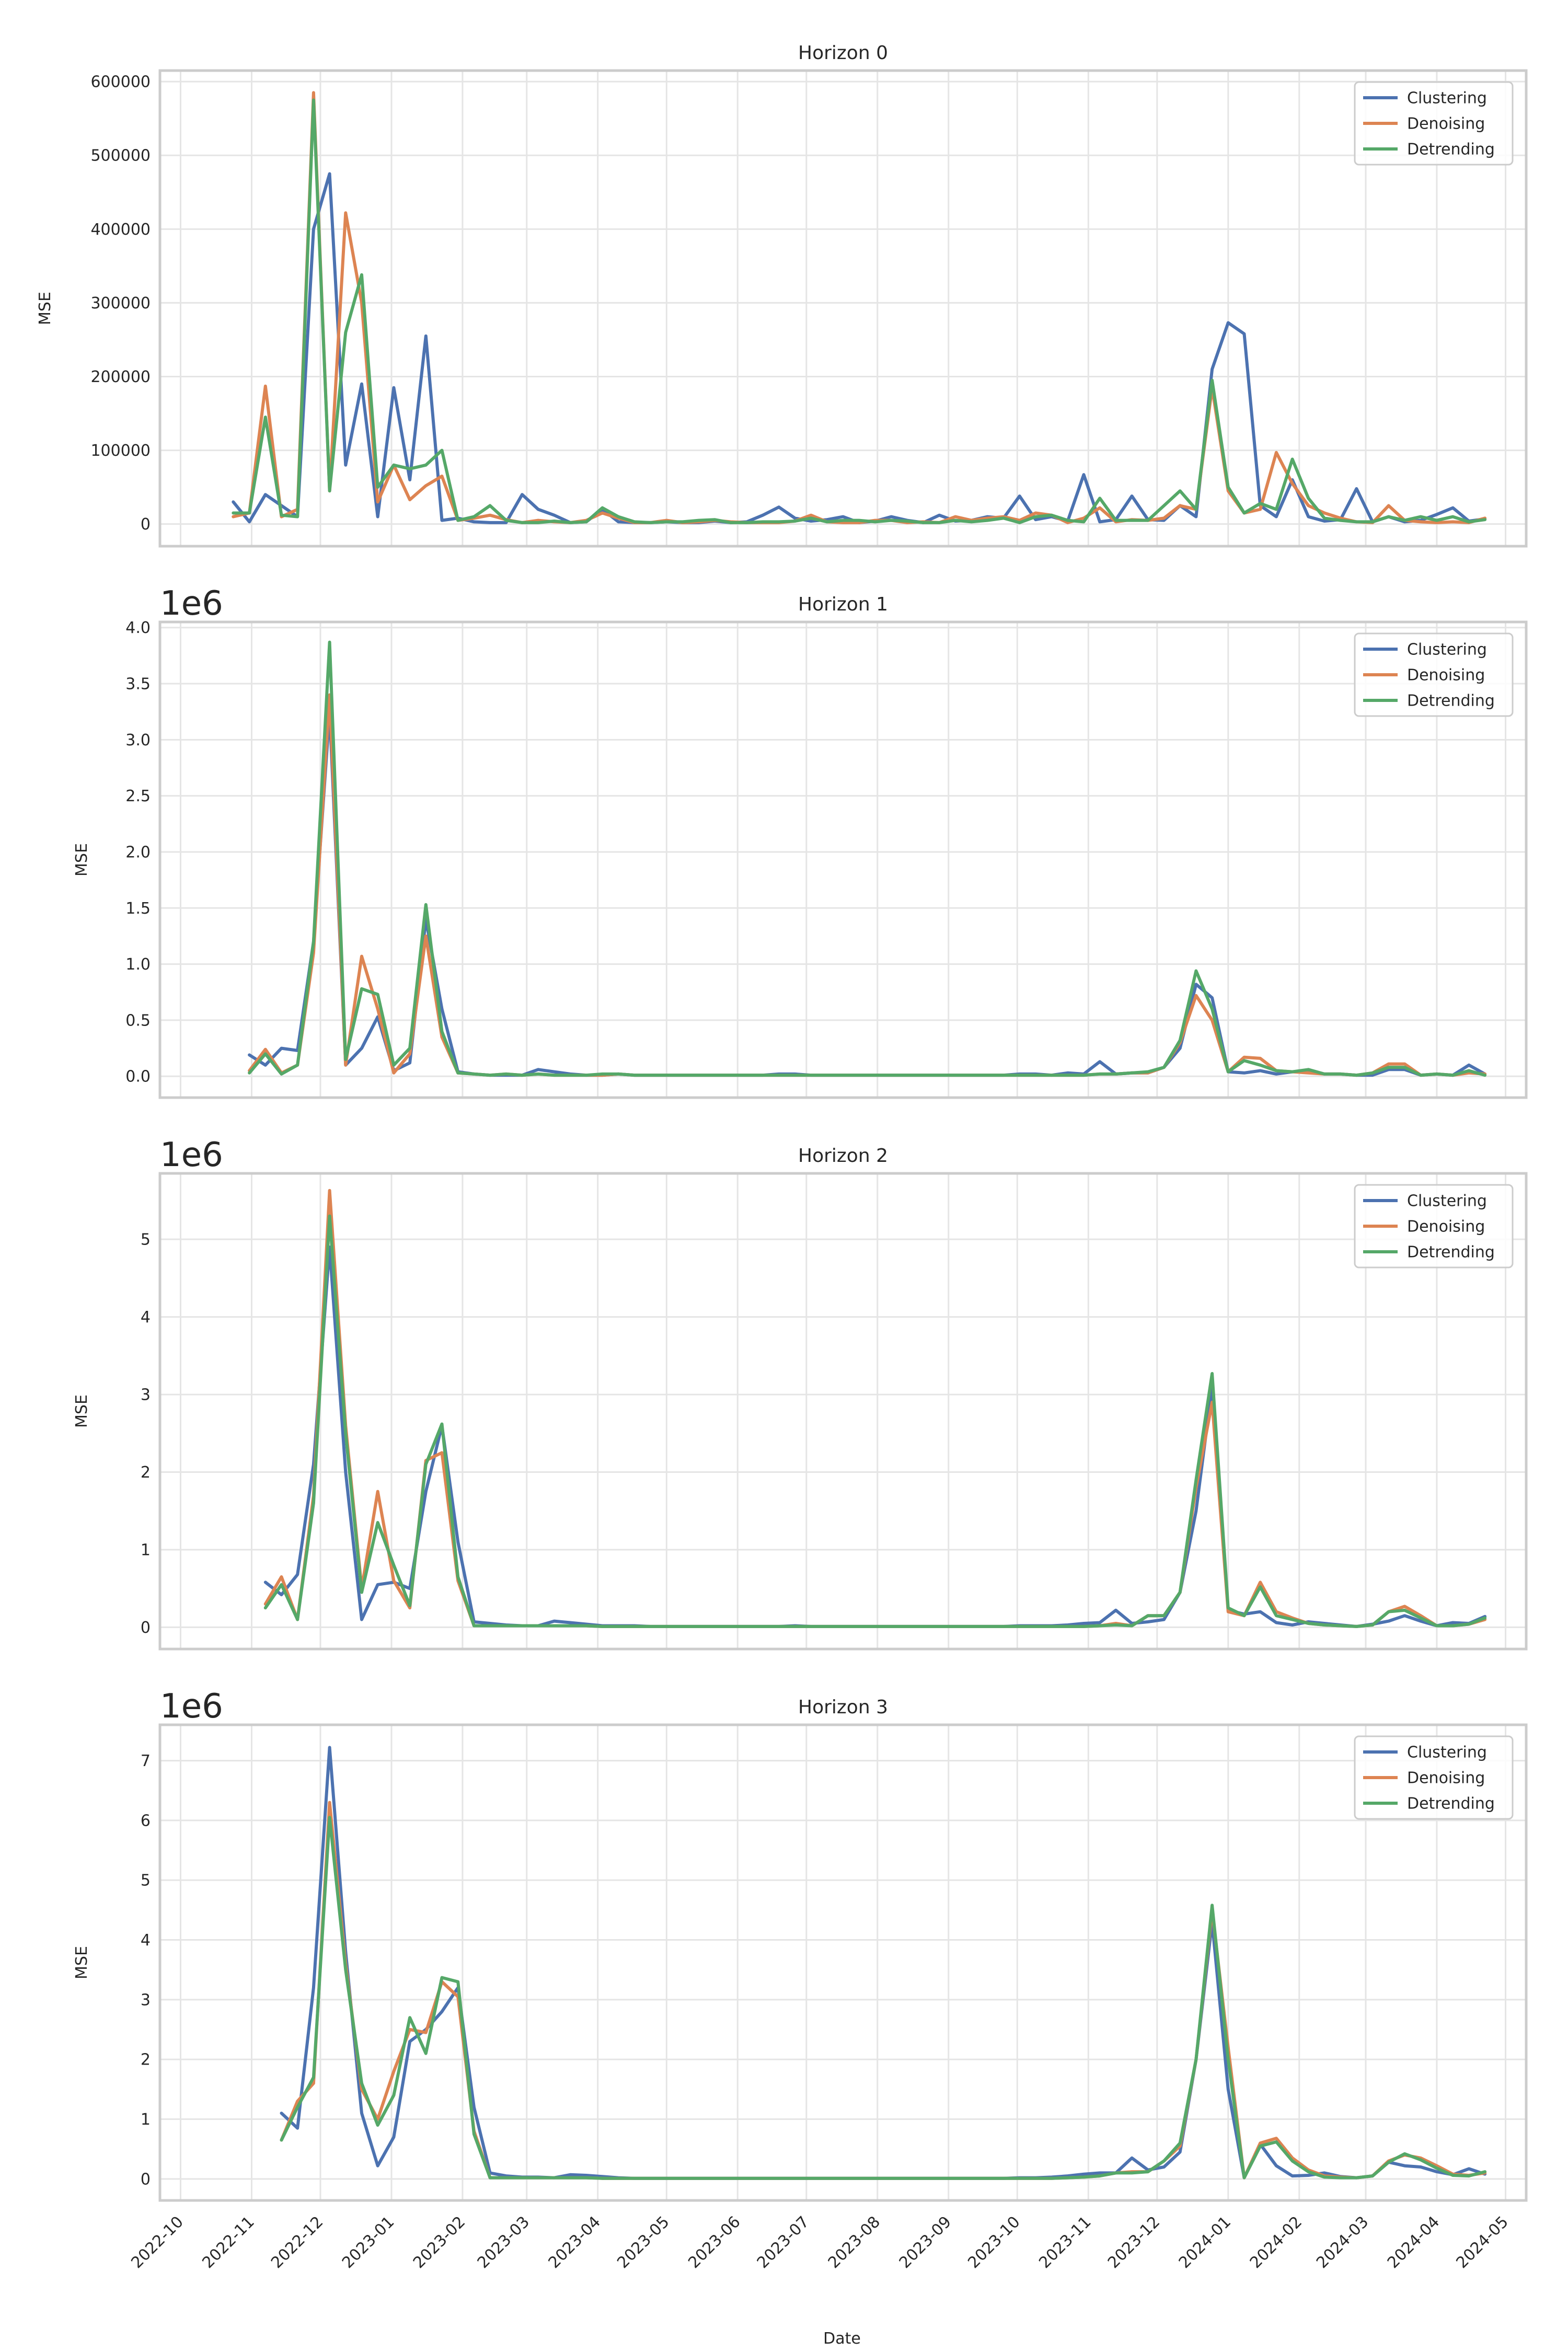 The image size is (1568, 2352). What do you see at coordinates (138, 964) in the screenshot?
I see `y-tick-label: 1.0` at bounding box center [138, 964].